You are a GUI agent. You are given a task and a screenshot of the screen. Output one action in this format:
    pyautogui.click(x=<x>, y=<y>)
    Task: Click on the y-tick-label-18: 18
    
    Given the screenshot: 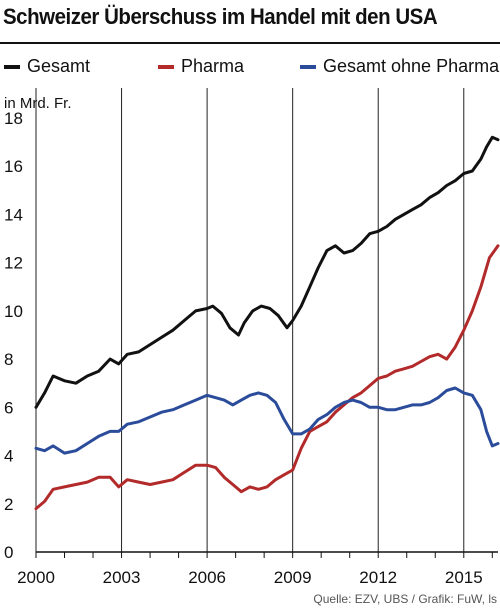 What is the action you would take?
    pyautogui.click(x=13, y=118)
    